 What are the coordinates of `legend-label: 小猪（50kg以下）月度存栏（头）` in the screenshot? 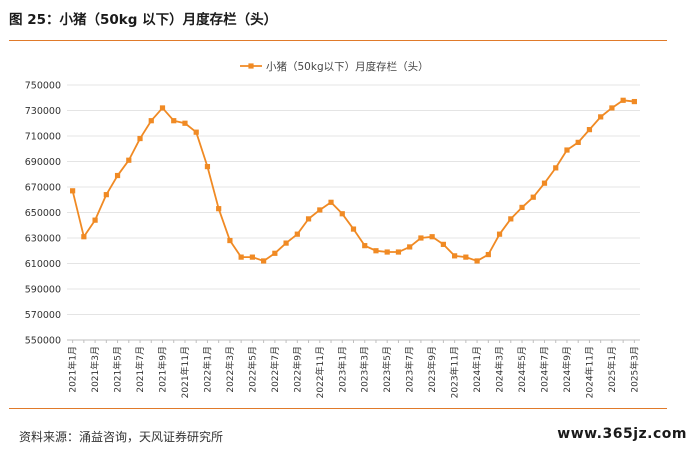 It's located at (347, 66).